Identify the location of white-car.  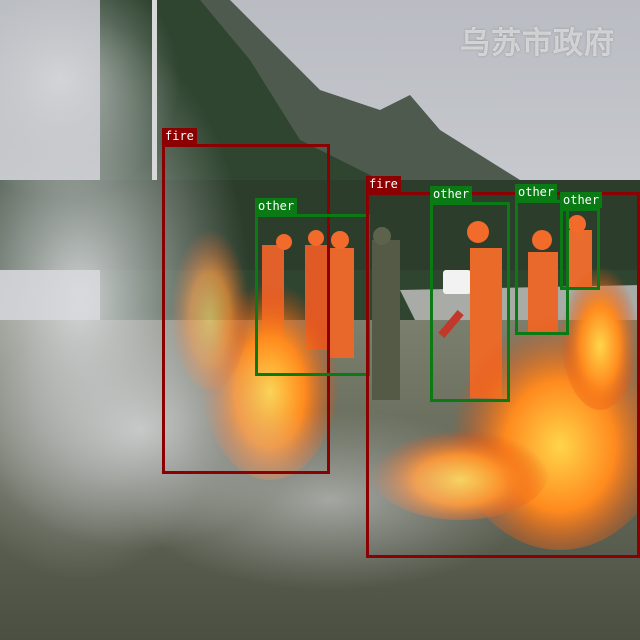
(457, 282).